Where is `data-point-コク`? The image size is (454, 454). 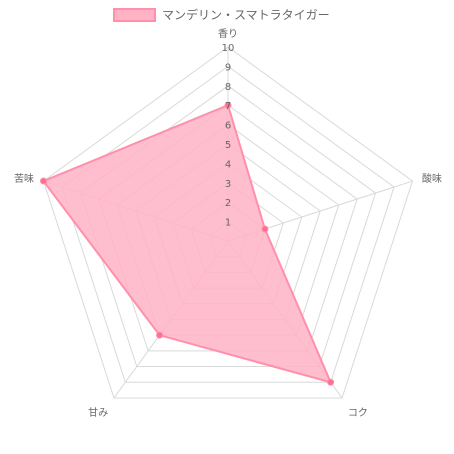
data-point-コク is located at coordinates (331, 382).